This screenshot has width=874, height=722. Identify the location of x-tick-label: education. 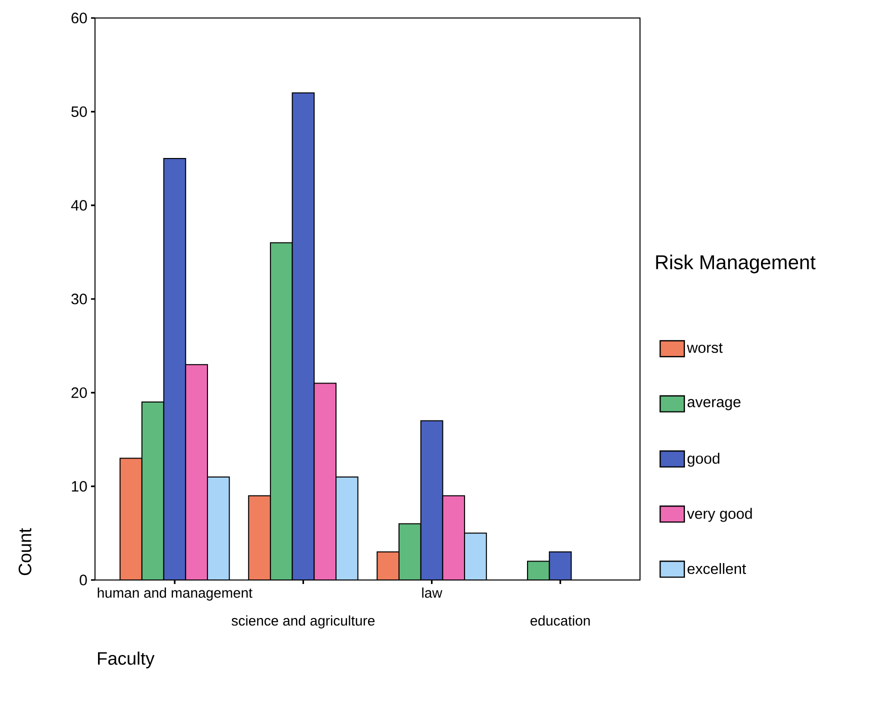
(560, 620).